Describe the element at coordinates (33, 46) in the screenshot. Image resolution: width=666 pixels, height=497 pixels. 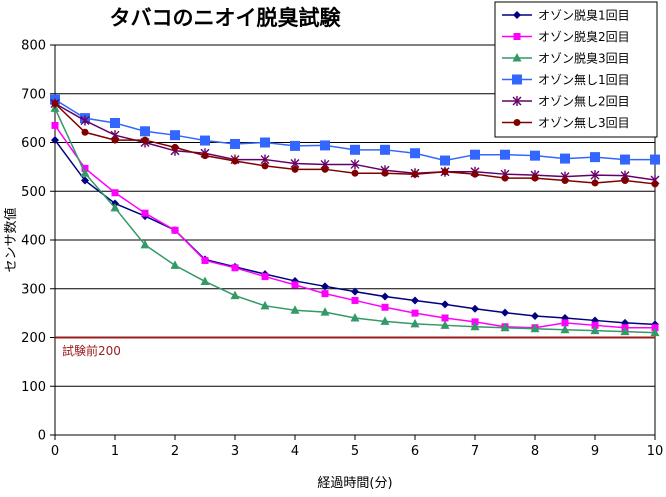
I see `y-tick-label-800: 800` at that location.